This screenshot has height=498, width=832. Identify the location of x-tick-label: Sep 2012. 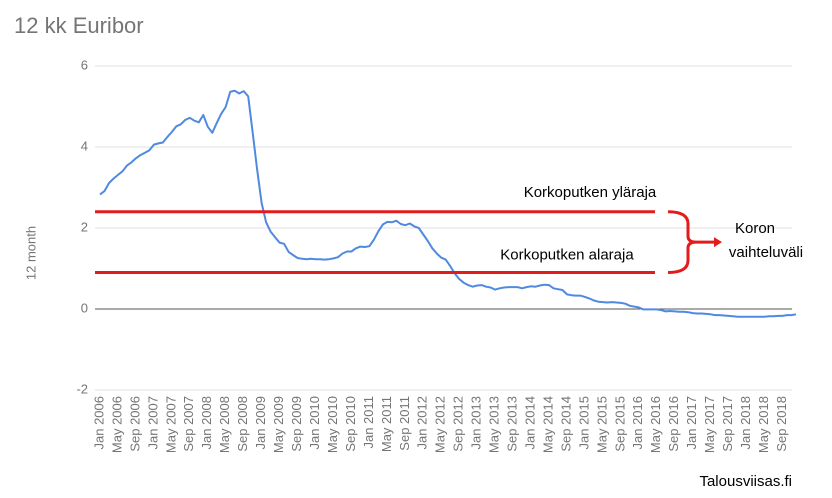
(458, 424).